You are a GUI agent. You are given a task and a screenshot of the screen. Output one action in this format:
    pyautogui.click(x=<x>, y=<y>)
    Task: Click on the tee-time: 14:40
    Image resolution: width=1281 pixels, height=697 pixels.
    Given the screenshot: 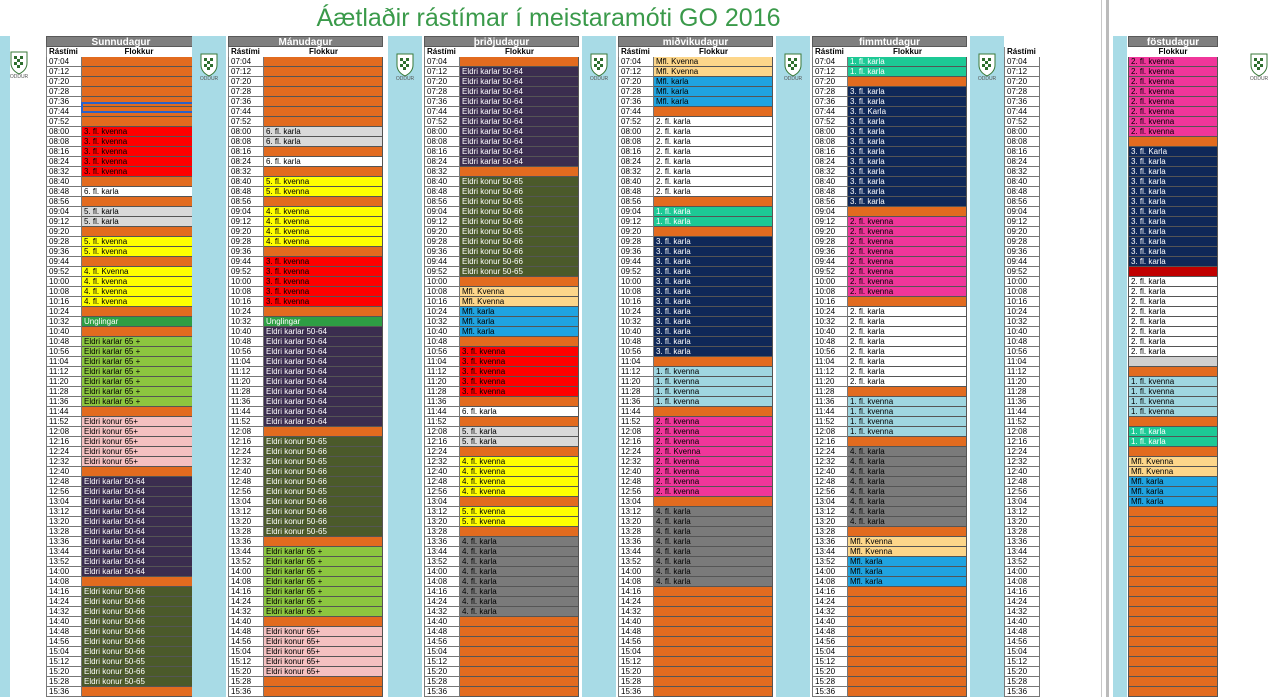 What is the action you would take?
    pyautogui.click(x=830, y=622)
    